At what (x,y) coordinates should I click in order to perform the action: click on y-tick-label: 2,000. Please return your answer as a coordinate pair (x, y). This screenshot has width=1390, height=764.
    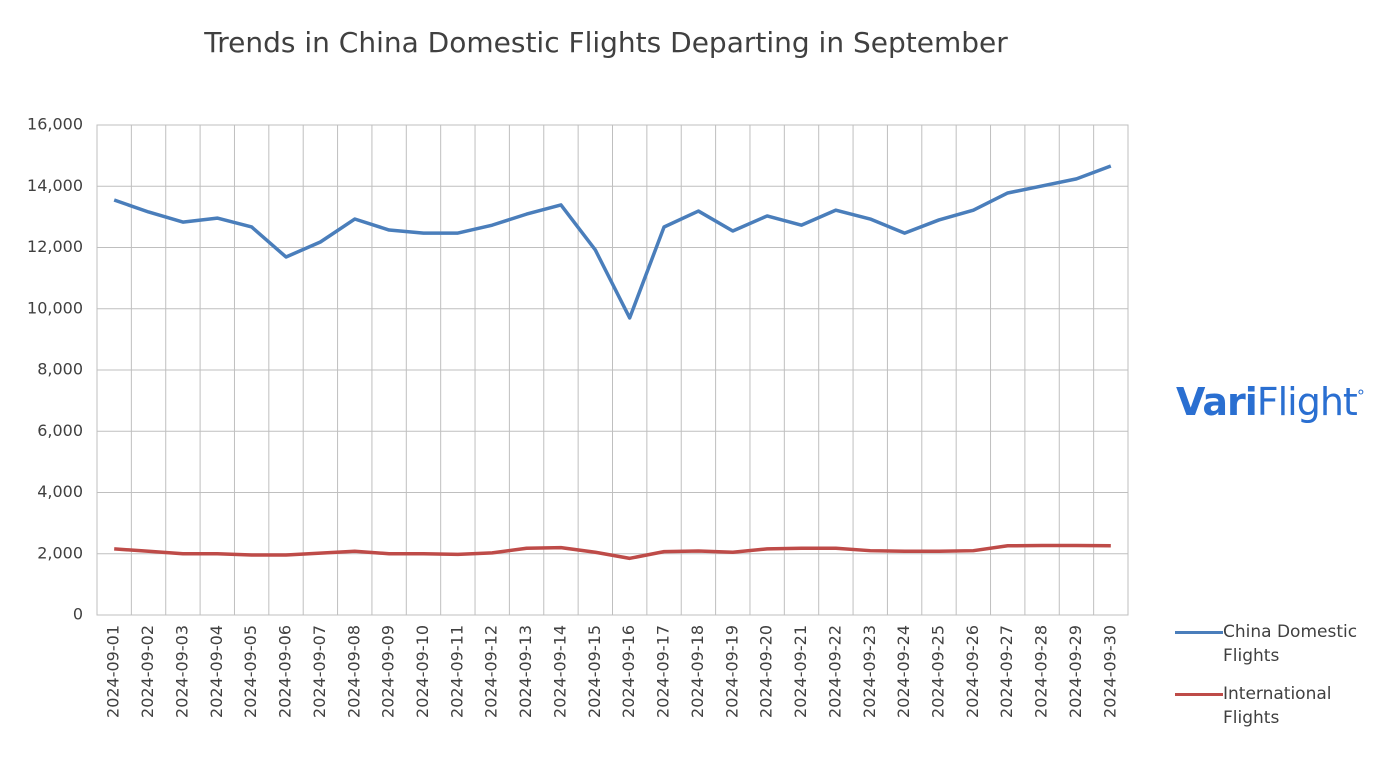
    Looking at the image, I should click on (60, 552).